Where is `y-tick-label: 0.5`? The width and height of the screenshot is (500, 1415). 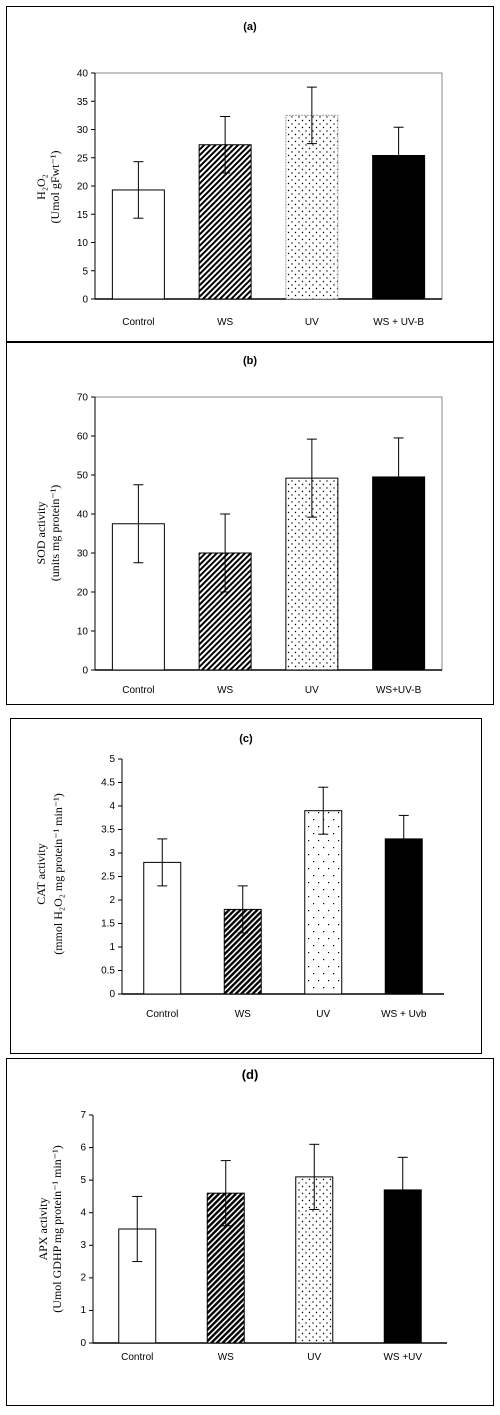 y-tick-label: 0.5 is located at coordinates (108, 971).